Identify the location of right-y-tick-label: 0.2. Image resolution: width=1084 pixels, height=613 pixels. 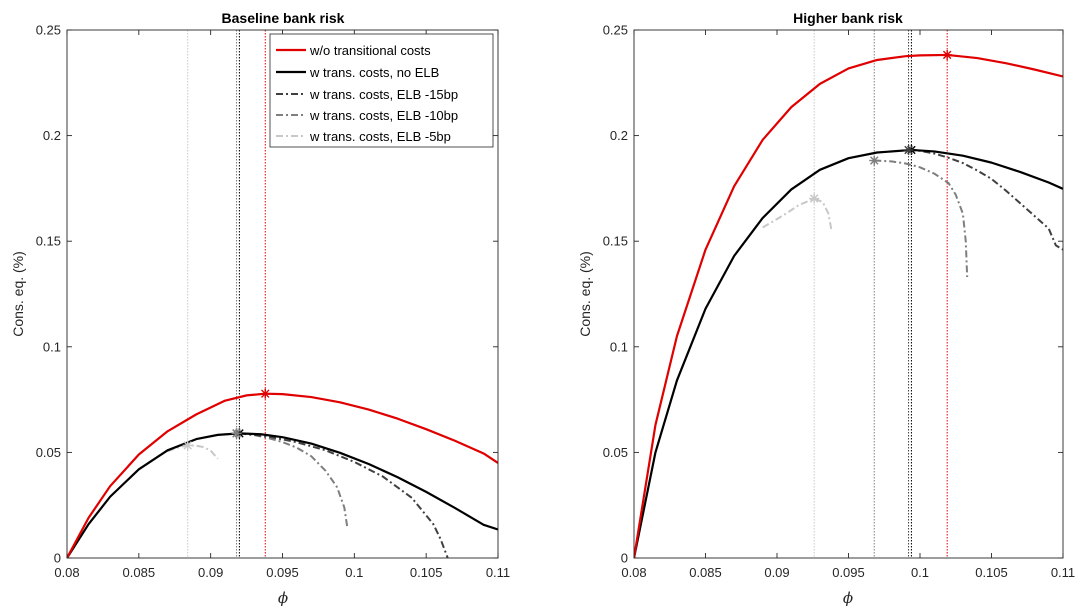
(619, 135).